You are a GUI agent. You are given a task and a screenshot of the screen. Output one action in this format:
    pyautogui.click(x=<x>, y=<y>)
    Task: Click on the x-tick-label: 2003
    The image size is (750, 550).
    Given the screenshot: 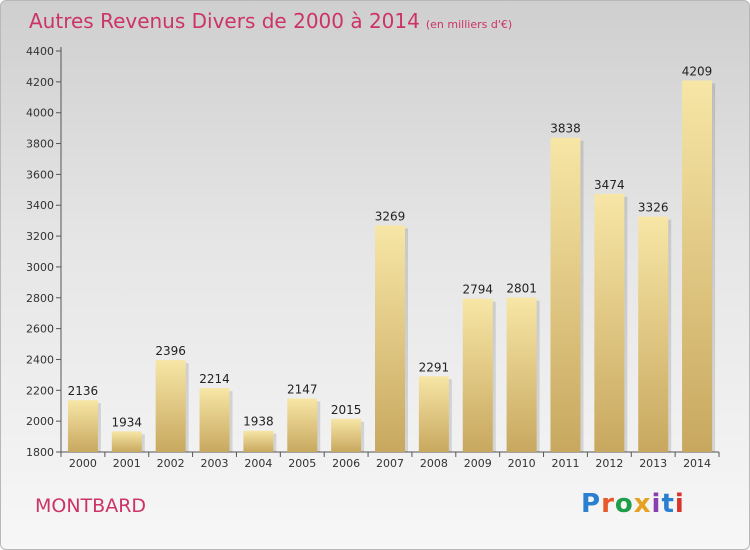 What is the action you would take?
    pyautogui.click(x=215, y=463)
    